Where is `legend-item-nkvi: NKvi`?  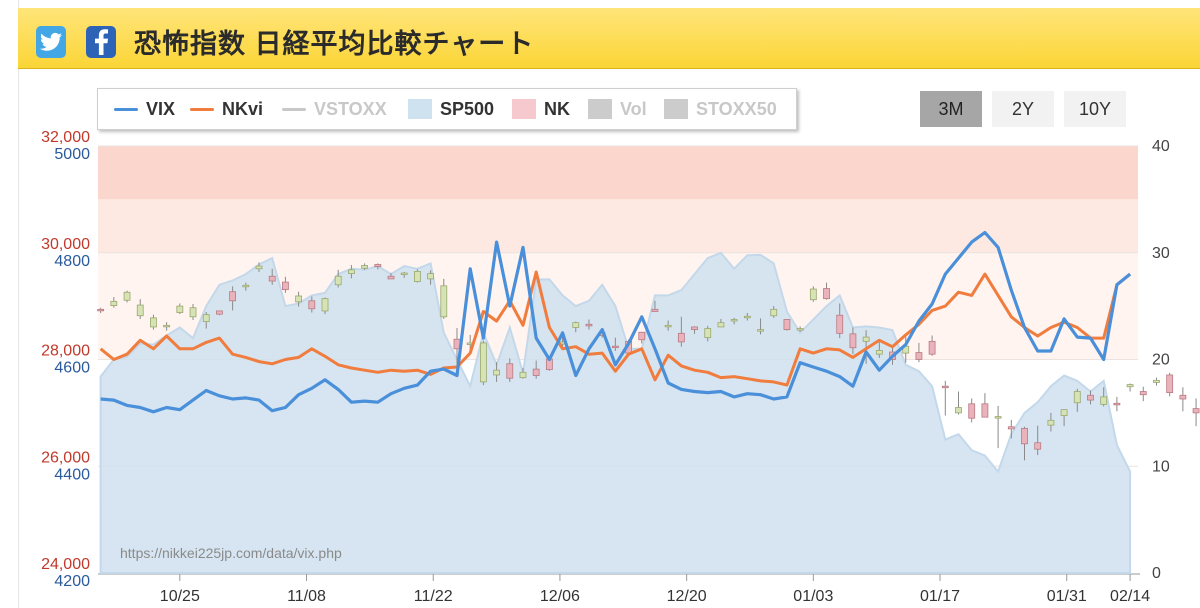
legend-item-nkvi: NKvi is located at coordinates (226, 109).